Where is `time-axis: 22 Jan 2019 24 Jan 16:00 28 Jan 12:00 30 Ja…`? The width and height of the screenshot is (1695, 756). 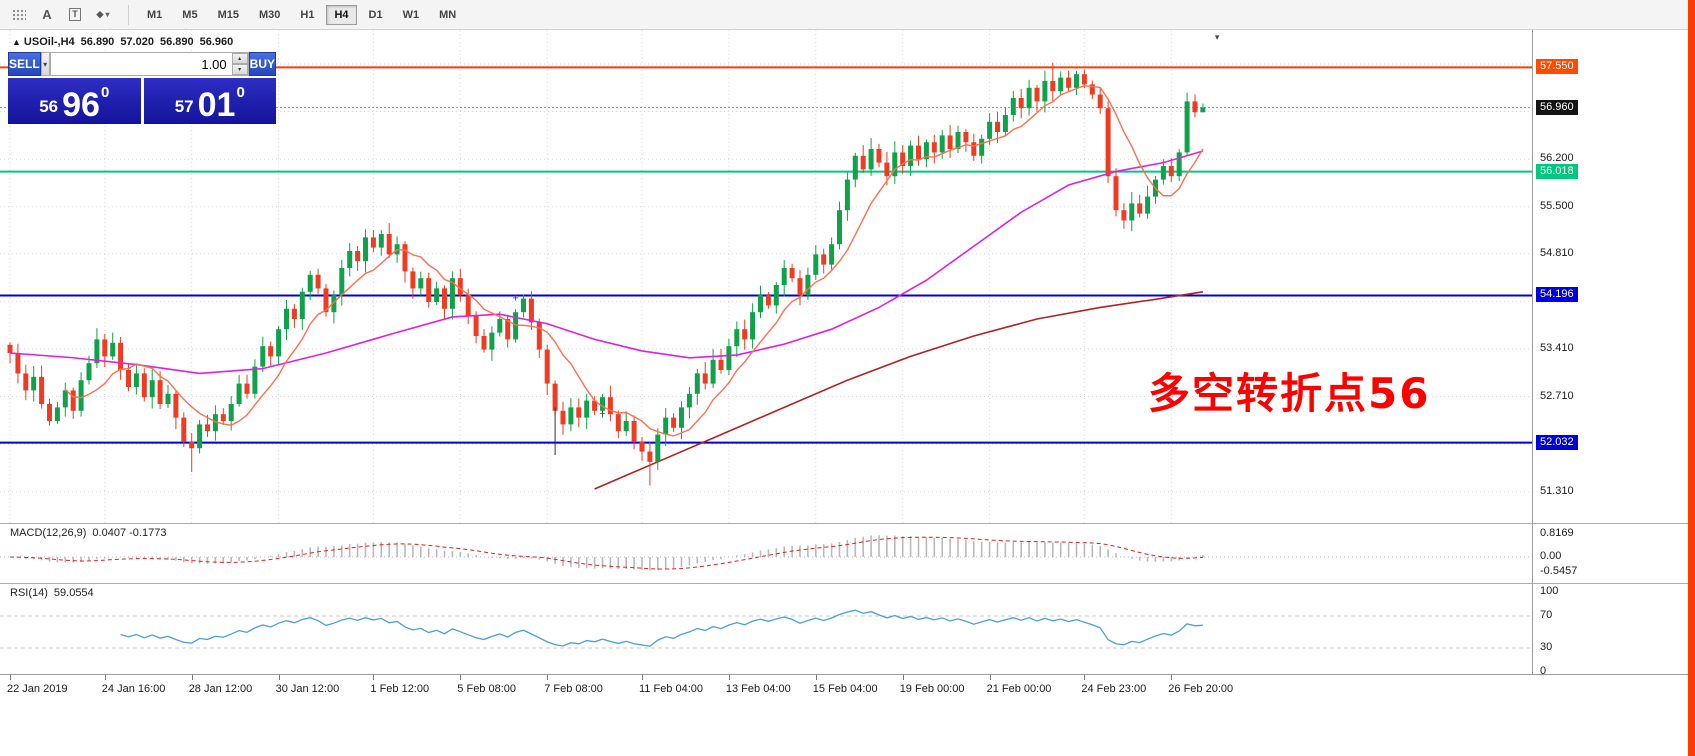
time-axis: 22 Jan 2019 24 Jan 16:00 28 Jan 12:00 30 Ja… is located at coordinates (844, 687).